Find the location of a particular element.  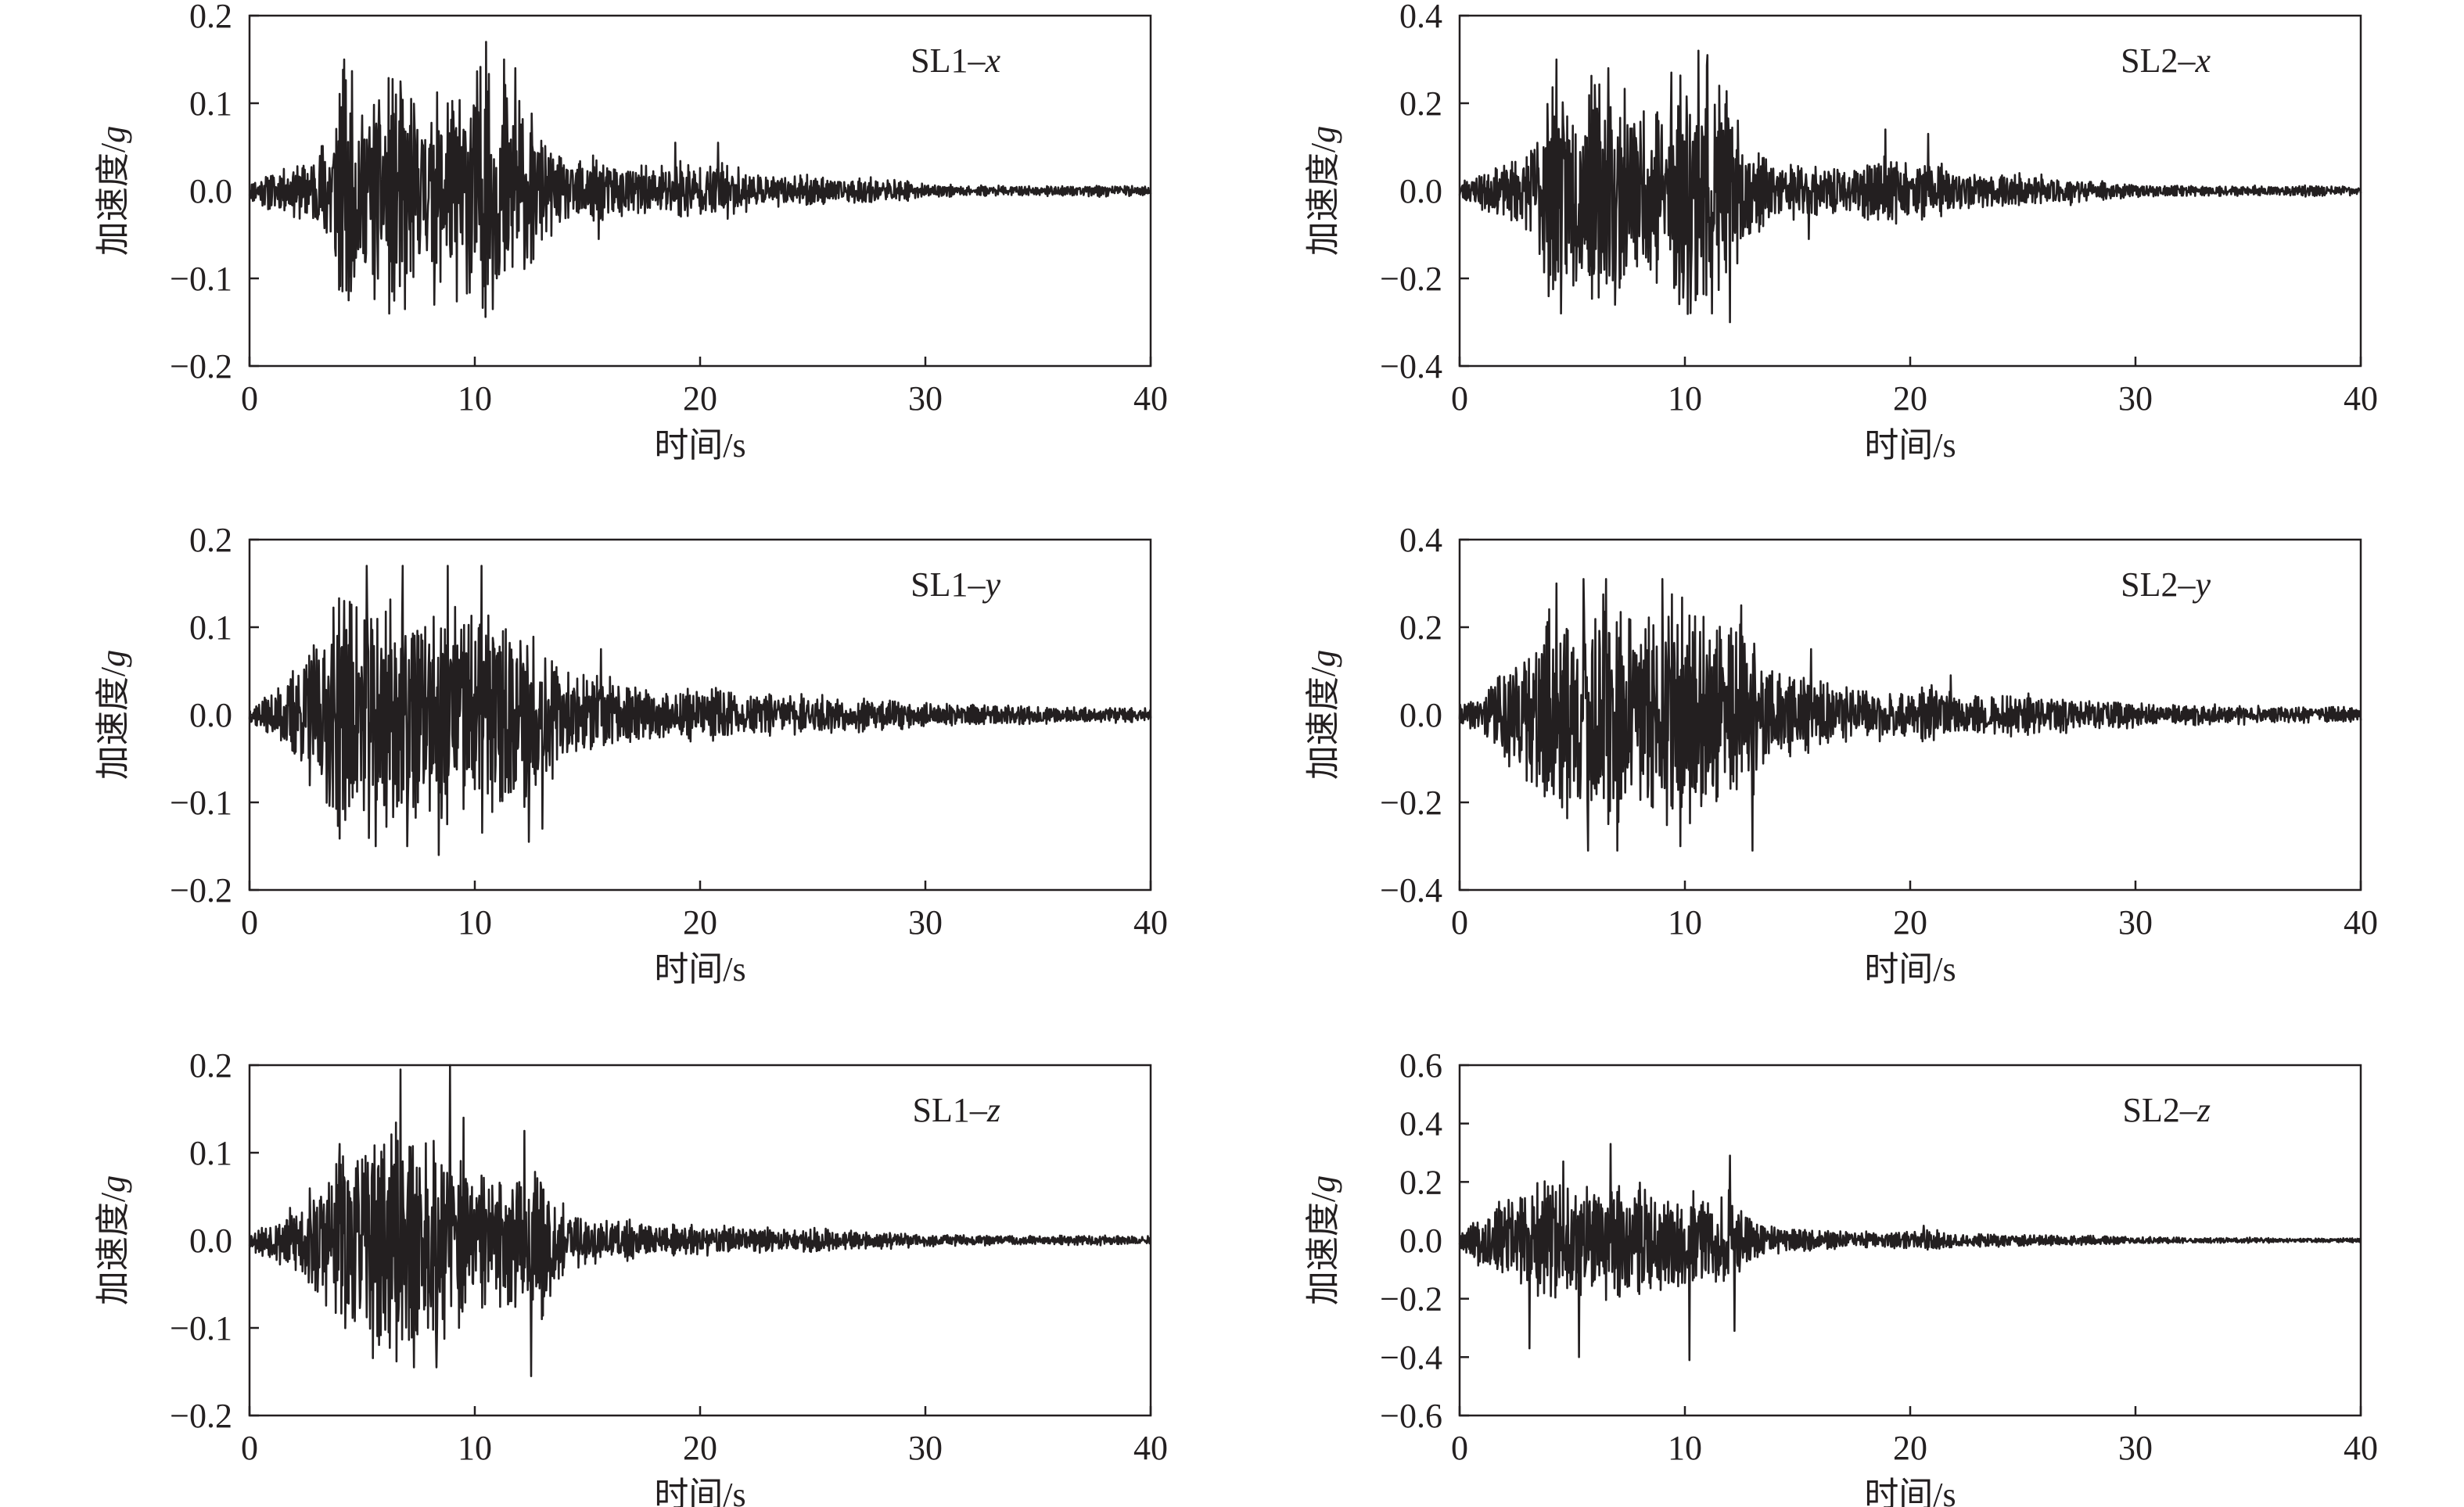

series-line-sl2-y is located at coordinates (1910, 715).